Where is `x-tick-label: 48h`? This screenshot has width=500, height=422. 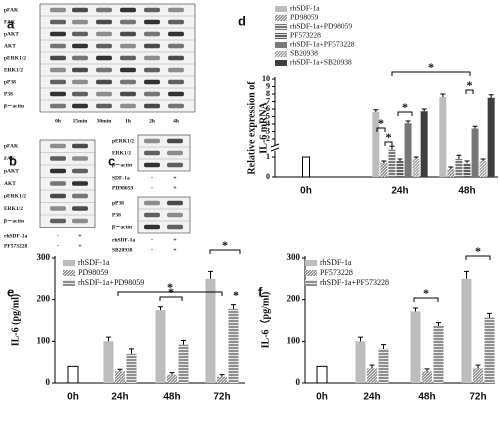 x-tick-label: 48h is located at coordinates (466, 191).